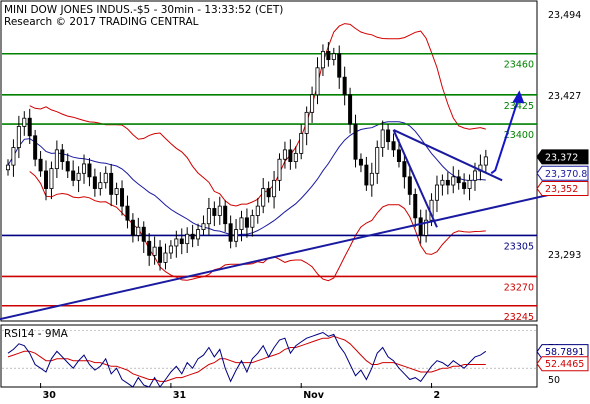  I want to click on rsi-title: RSI14 - 9MA, so click(36, 334).